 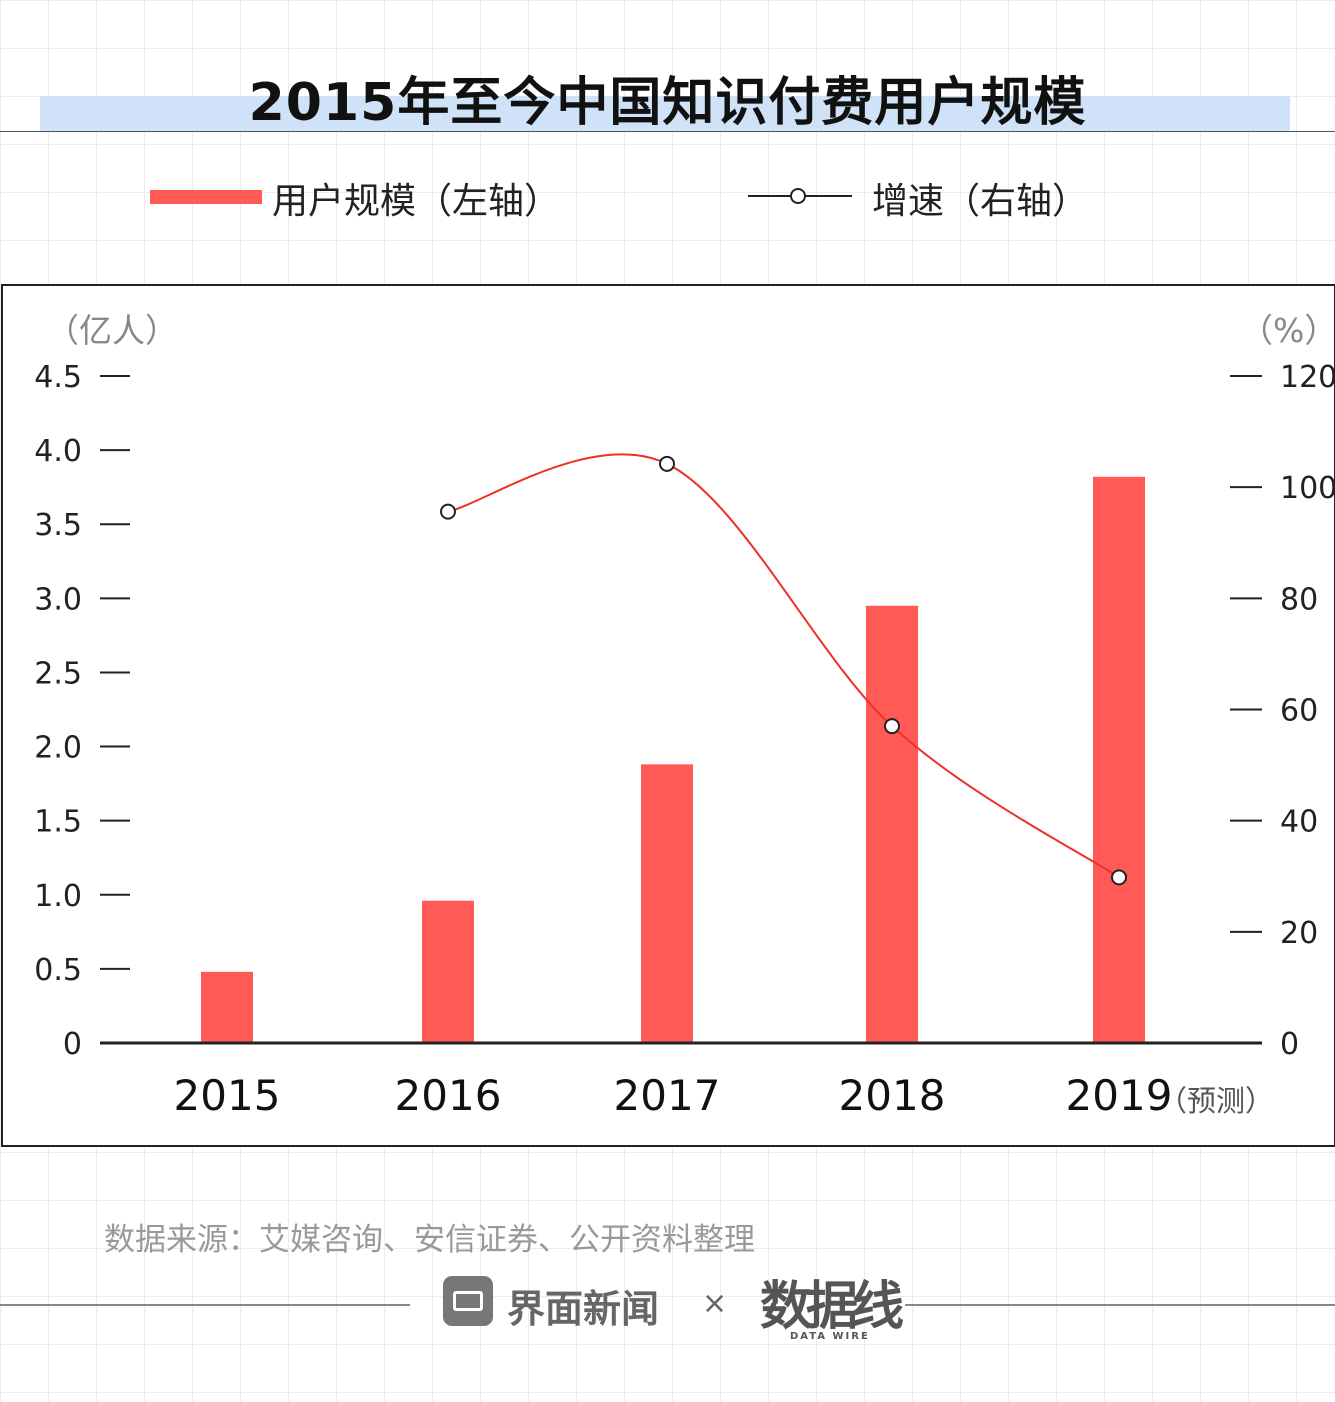 I want to click on left-tick-label: 2.0, so click(x=58, y=748).